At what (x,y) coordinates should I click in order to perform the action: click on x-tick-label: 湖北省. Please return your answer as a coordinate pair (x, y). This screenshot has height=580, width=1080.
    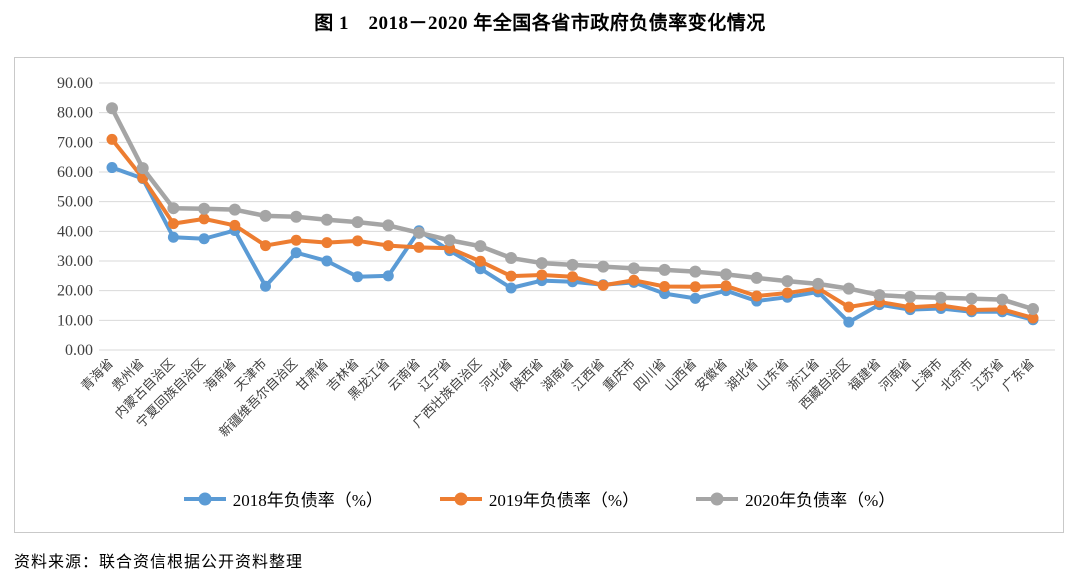
    Looking at the image, I should click on (742, 375).